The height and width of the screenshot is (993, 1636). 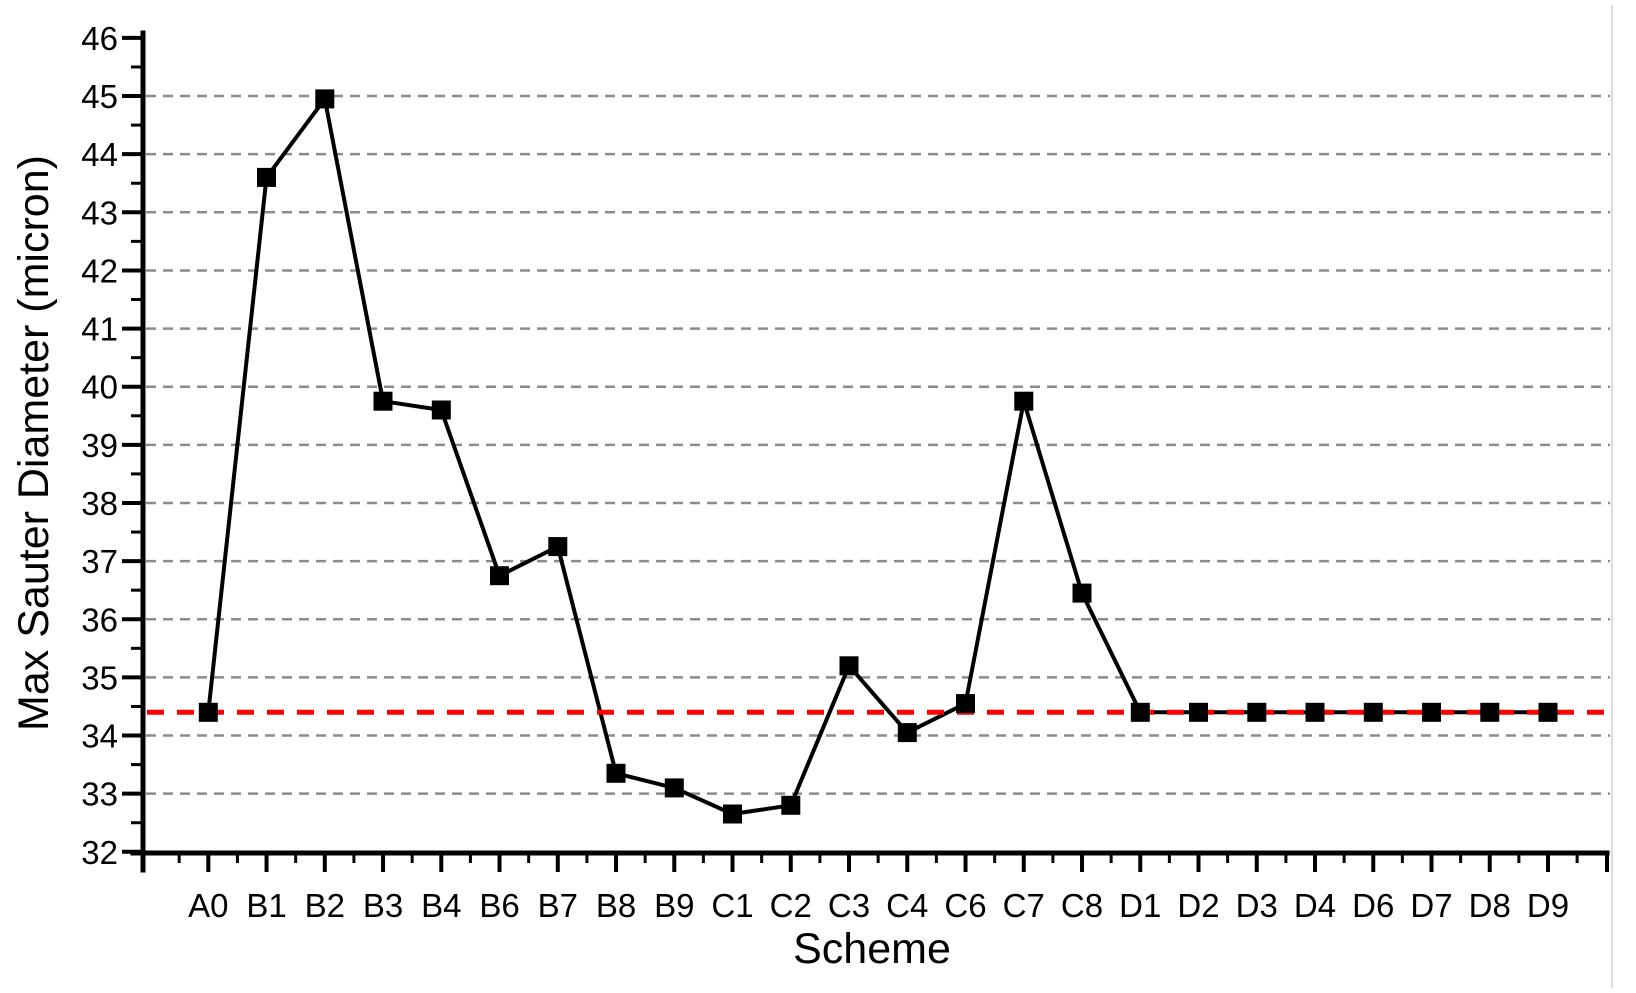 What do you see at coordinates (732, 905) in the screenshot?
I see `x-tick-label: C1` at bounding box center [732, 905].